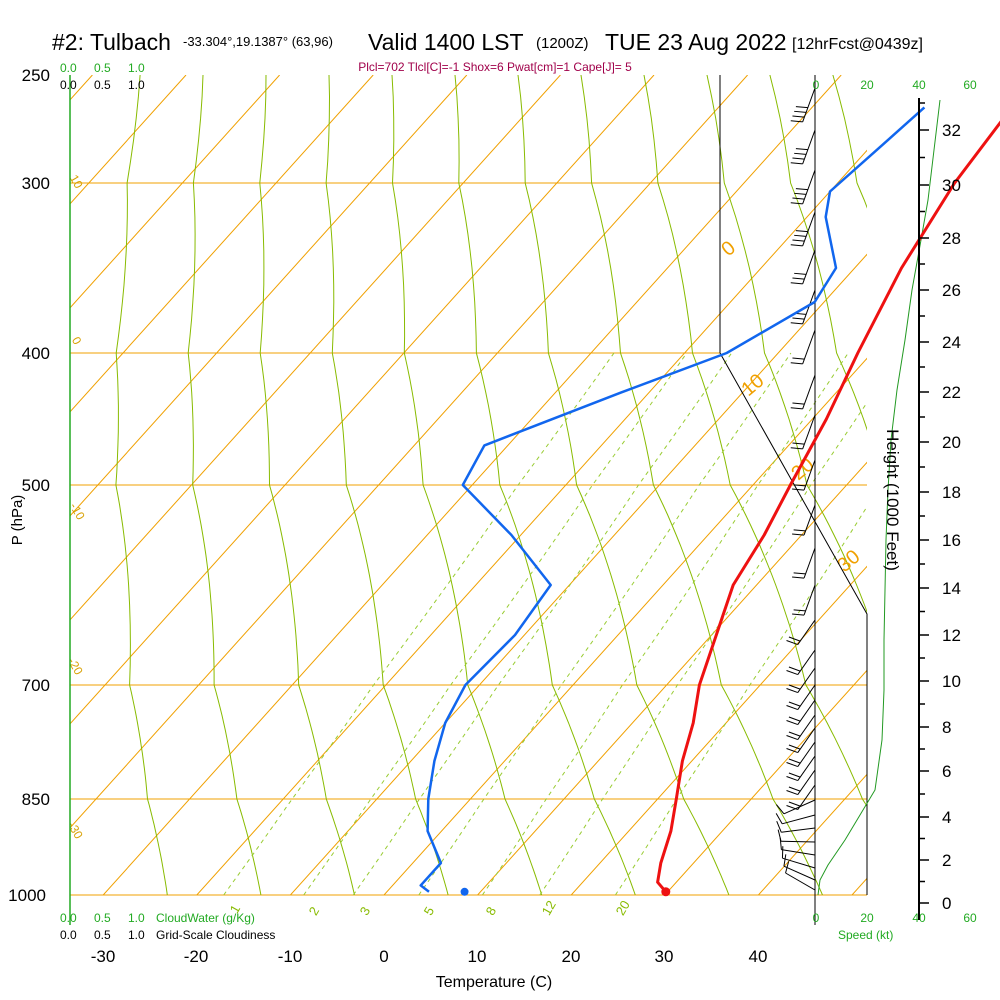 The height and width of the screenshot is (1000, 1000). I want to click on cloudiness-bottom-05: 0.5, so click(102, 935).